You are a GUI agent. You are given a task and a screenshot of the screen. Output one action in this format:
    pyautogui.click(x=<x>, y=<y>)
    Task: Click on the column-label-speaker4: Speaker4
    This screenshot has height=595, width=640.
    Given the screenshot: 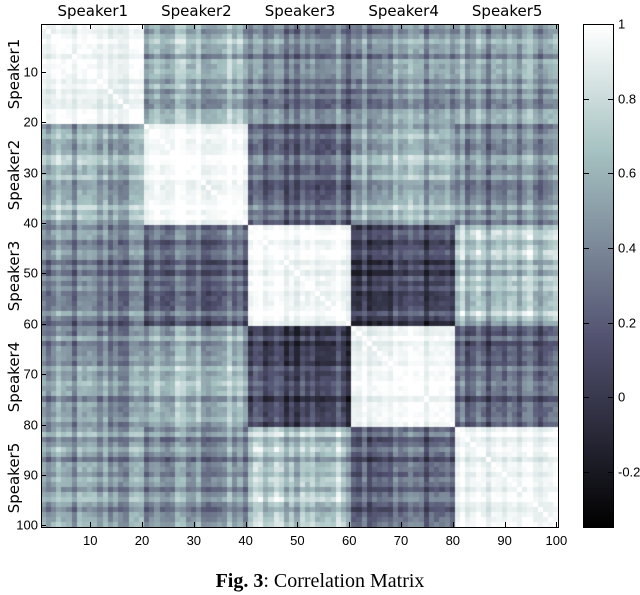 What is the action you would take?
    pyautogui.click(x=403, y=11)
    